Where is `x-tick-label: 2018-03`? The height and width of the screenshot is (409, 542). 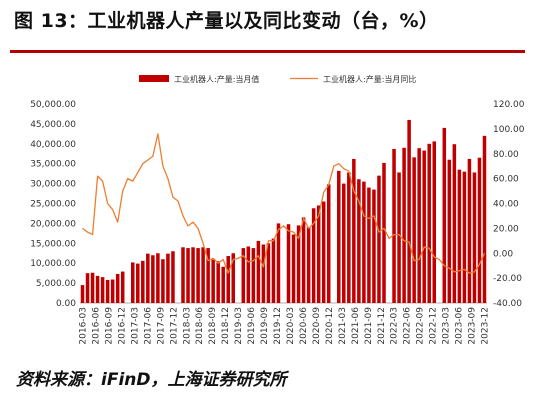 x-tick-label: 2018-03 is located at coordinates (187, 326).